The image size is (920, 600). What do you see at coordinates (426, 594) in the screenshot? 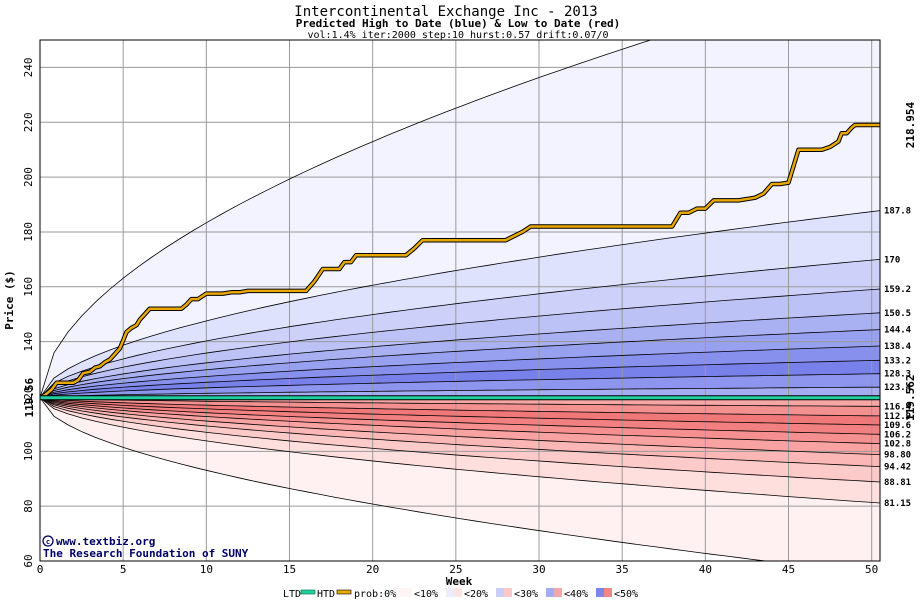
I see `legend-b10-label: <10%` at bounding box center [426, 594].